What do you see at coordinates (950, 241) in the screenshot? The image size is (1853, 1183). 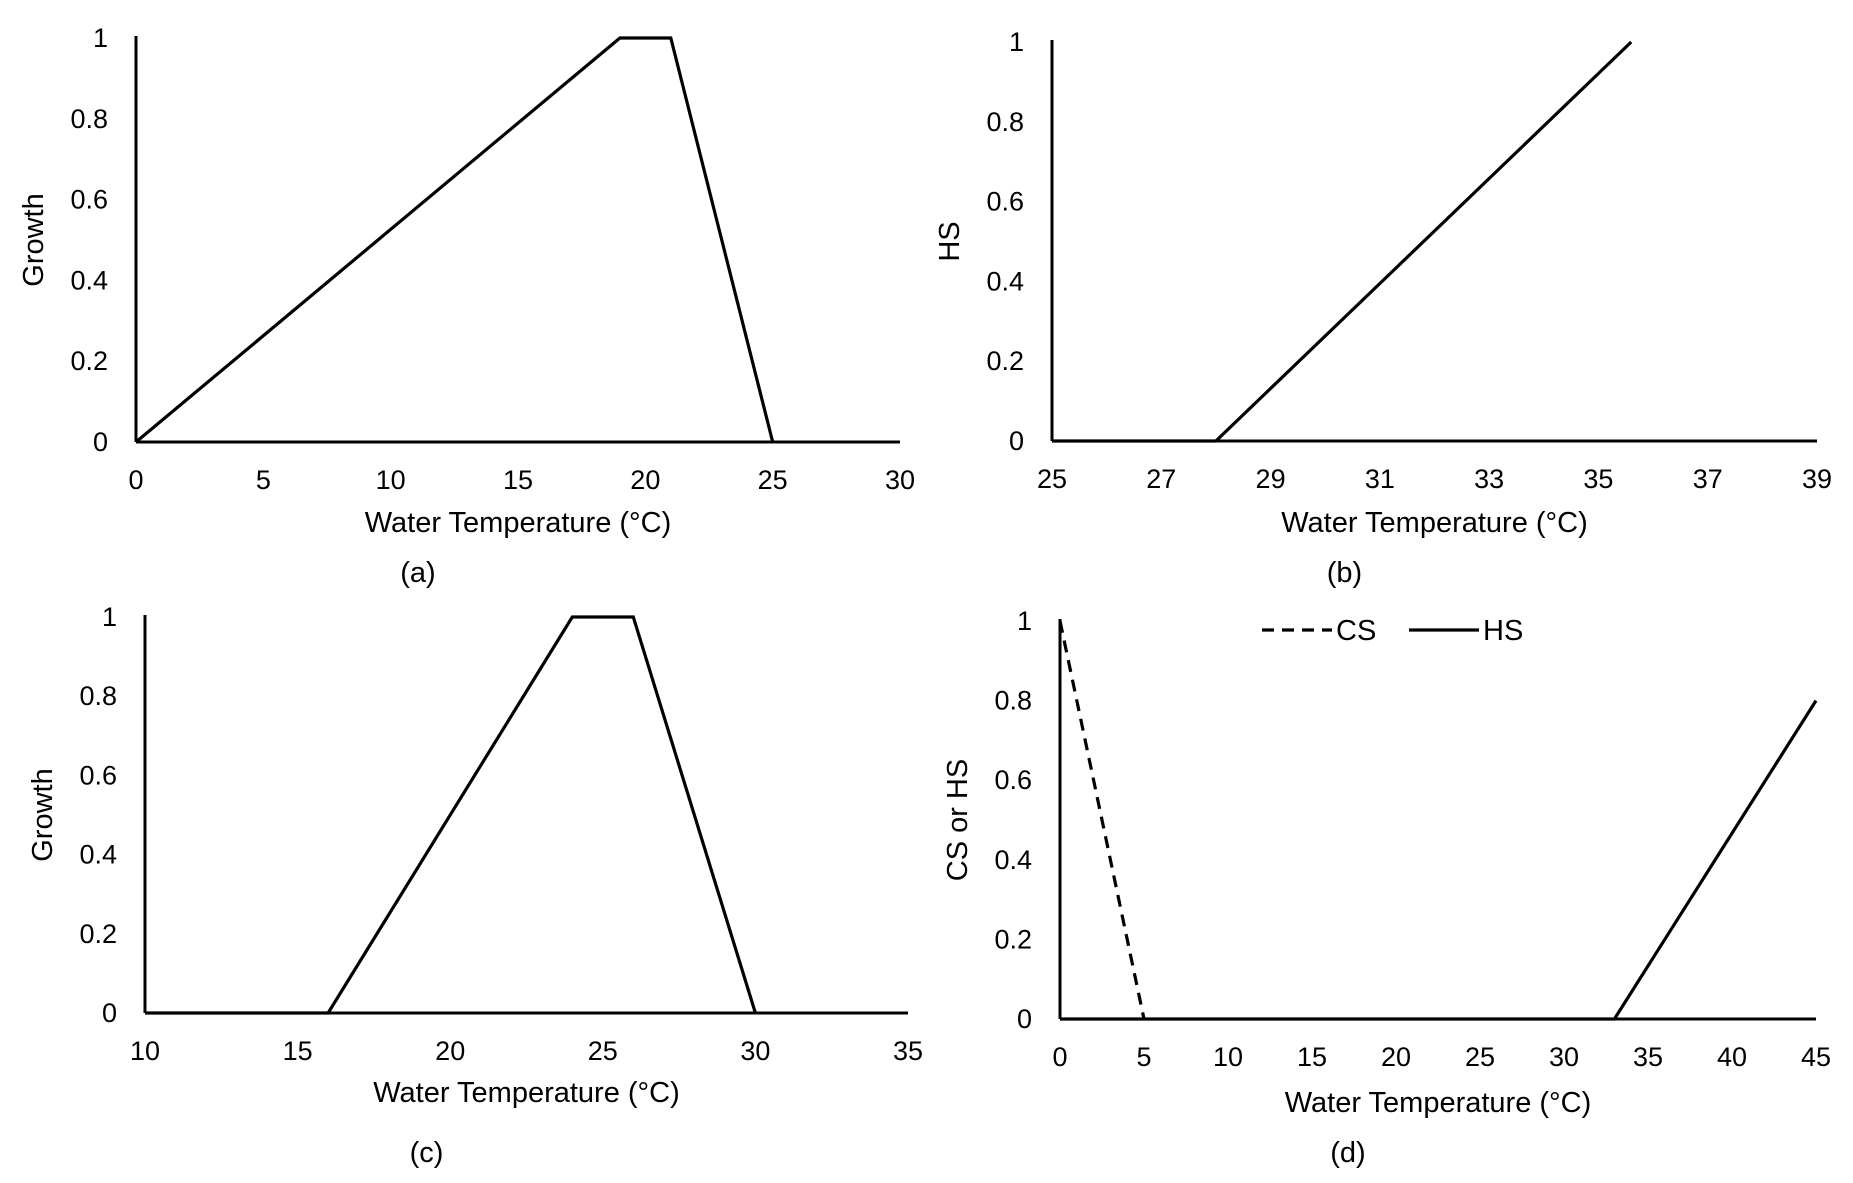 I see `y-axis-label: HS` at bounding box center [950, 241].